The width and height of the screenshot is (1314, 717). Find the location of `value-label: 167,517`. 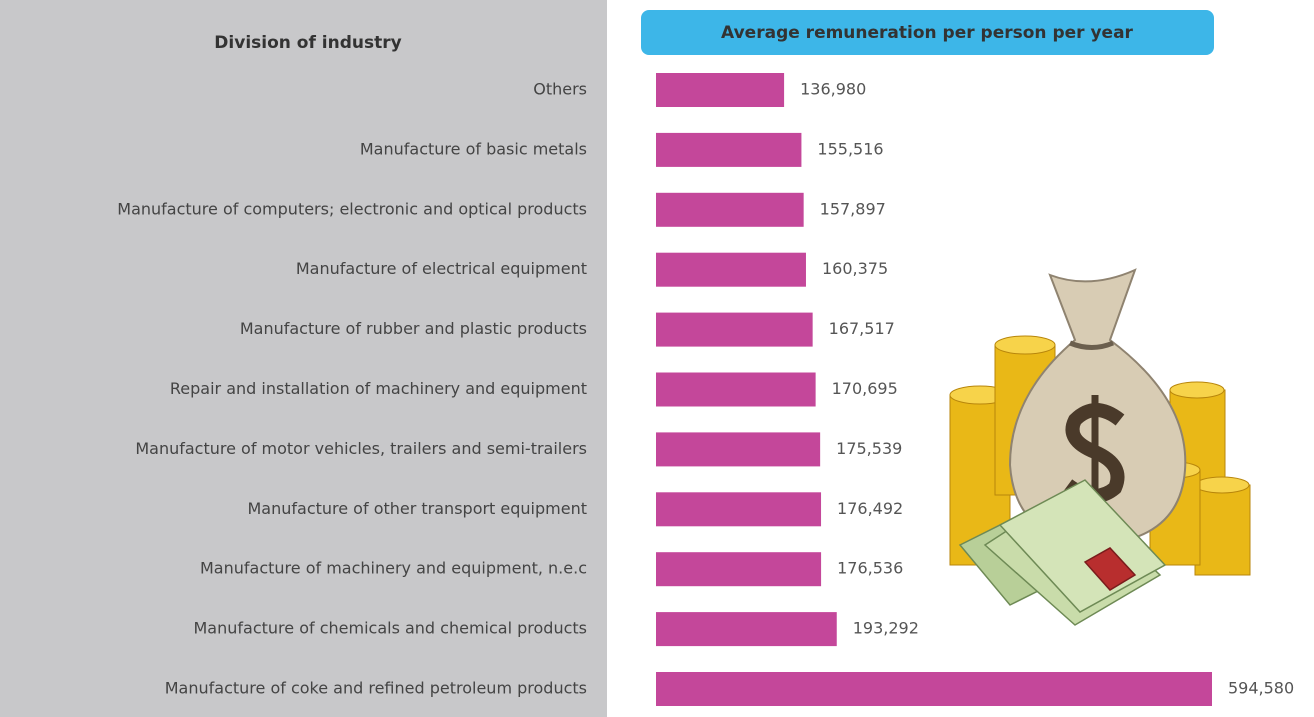

value-label: 167,517 is located at coordinates (862, 328).